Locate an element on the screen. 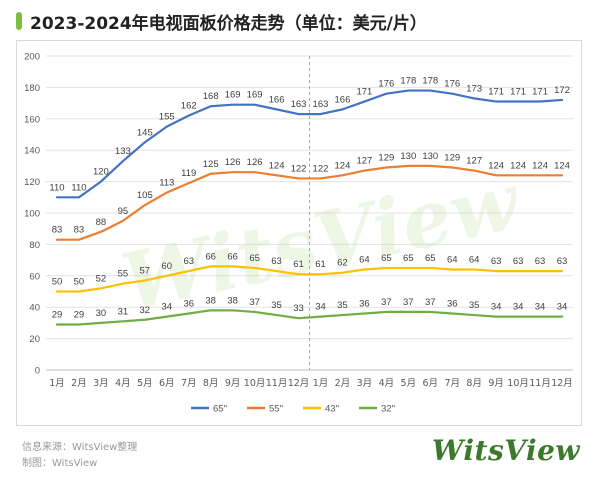  title-row: 2023-2024年电视面板价格走势（单位：美元/片） is located at coordinates (221, 21).